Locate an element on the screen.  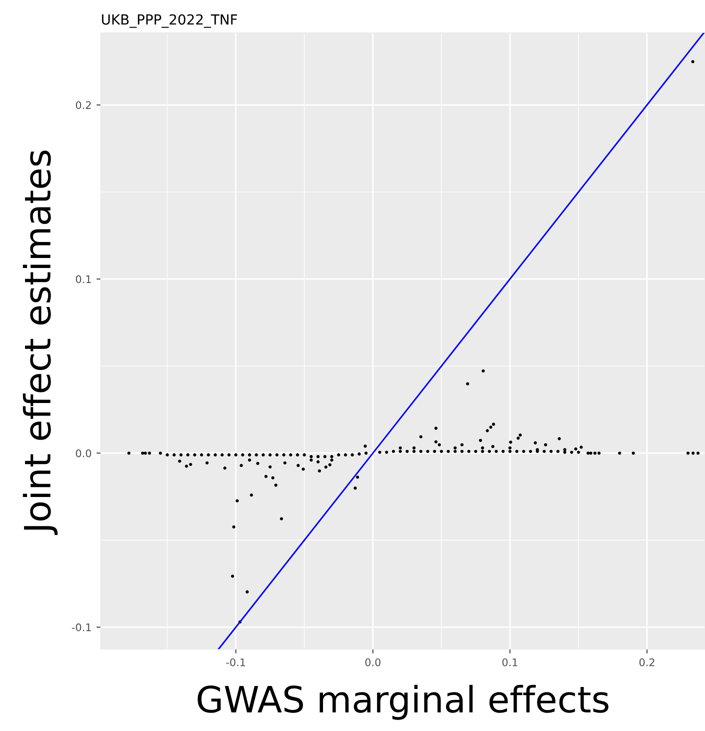
y-axis-title: Joint effect estimates is located at coordinates (40, 343).